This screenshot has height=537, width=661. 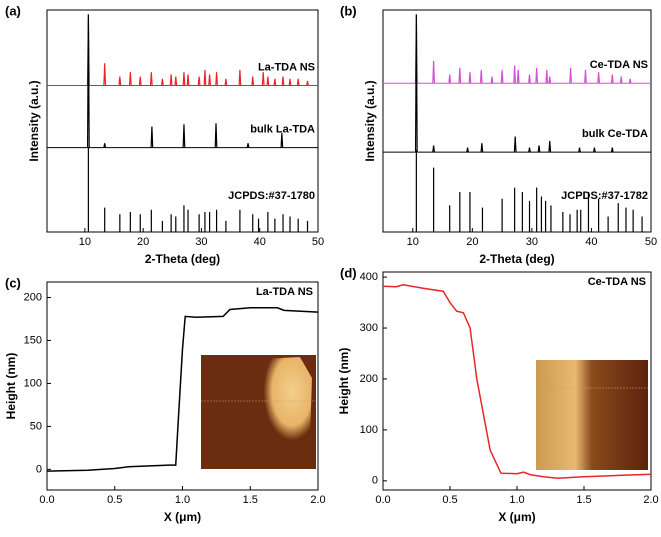 I want to click on panel-label: (d), so click(x=348, y=272).